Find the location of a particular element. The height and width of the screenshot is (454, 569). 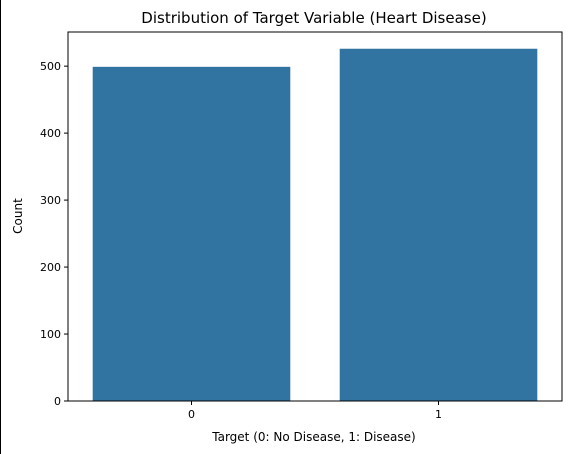

y-axis-label: Count is located at coordinates (18, 216).